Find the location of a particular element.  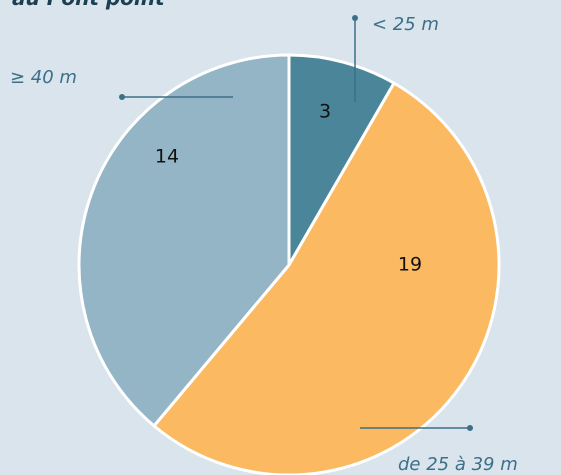

value-label: 3 is located at coordinates (325, 112).